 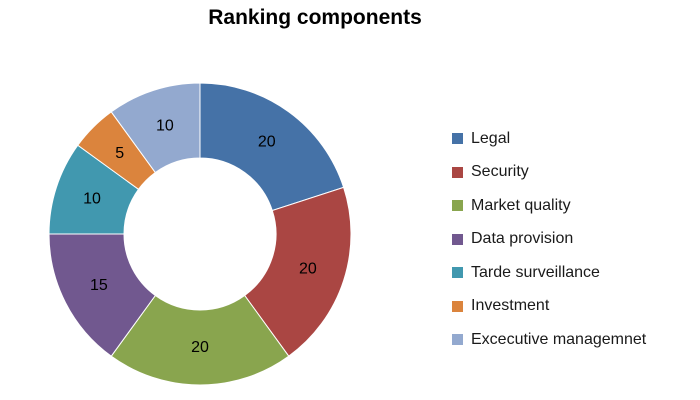 I want to click on legend-label: Investment, so click(x=510, y=306).